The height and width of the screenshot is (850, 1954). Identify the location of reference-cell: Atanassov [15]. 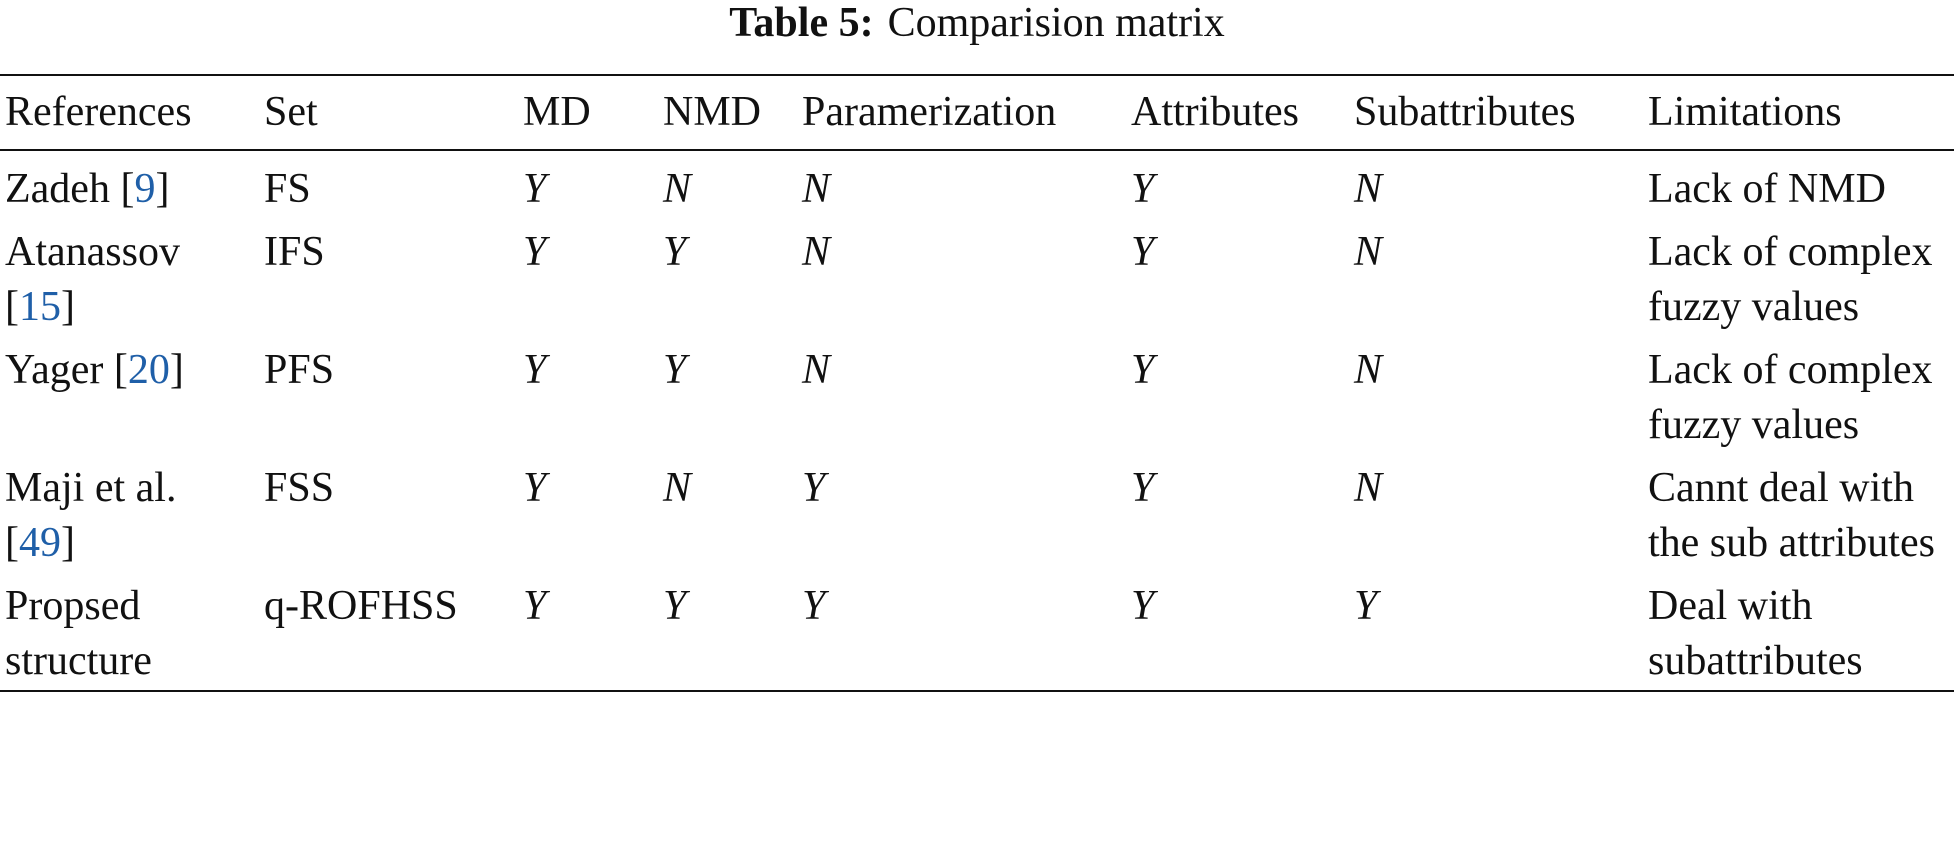
(129, 277).